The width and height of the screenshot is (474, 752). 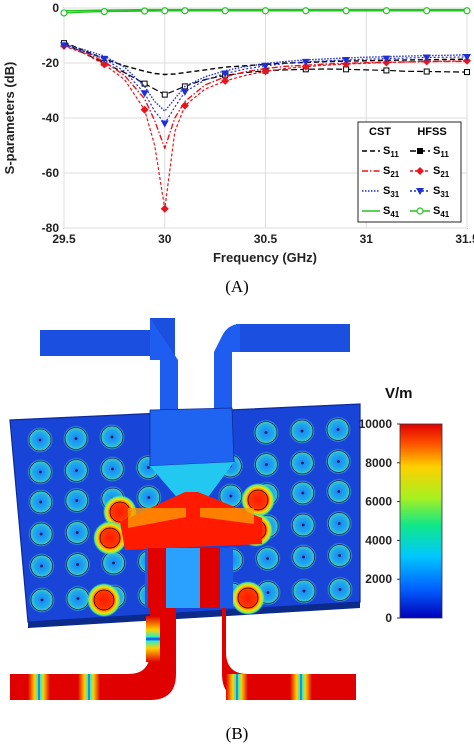 What do you see at coordinates (399, 393) in the screenshot?
I see `colorbar-title: V/m` at bounding box center [399, 393].